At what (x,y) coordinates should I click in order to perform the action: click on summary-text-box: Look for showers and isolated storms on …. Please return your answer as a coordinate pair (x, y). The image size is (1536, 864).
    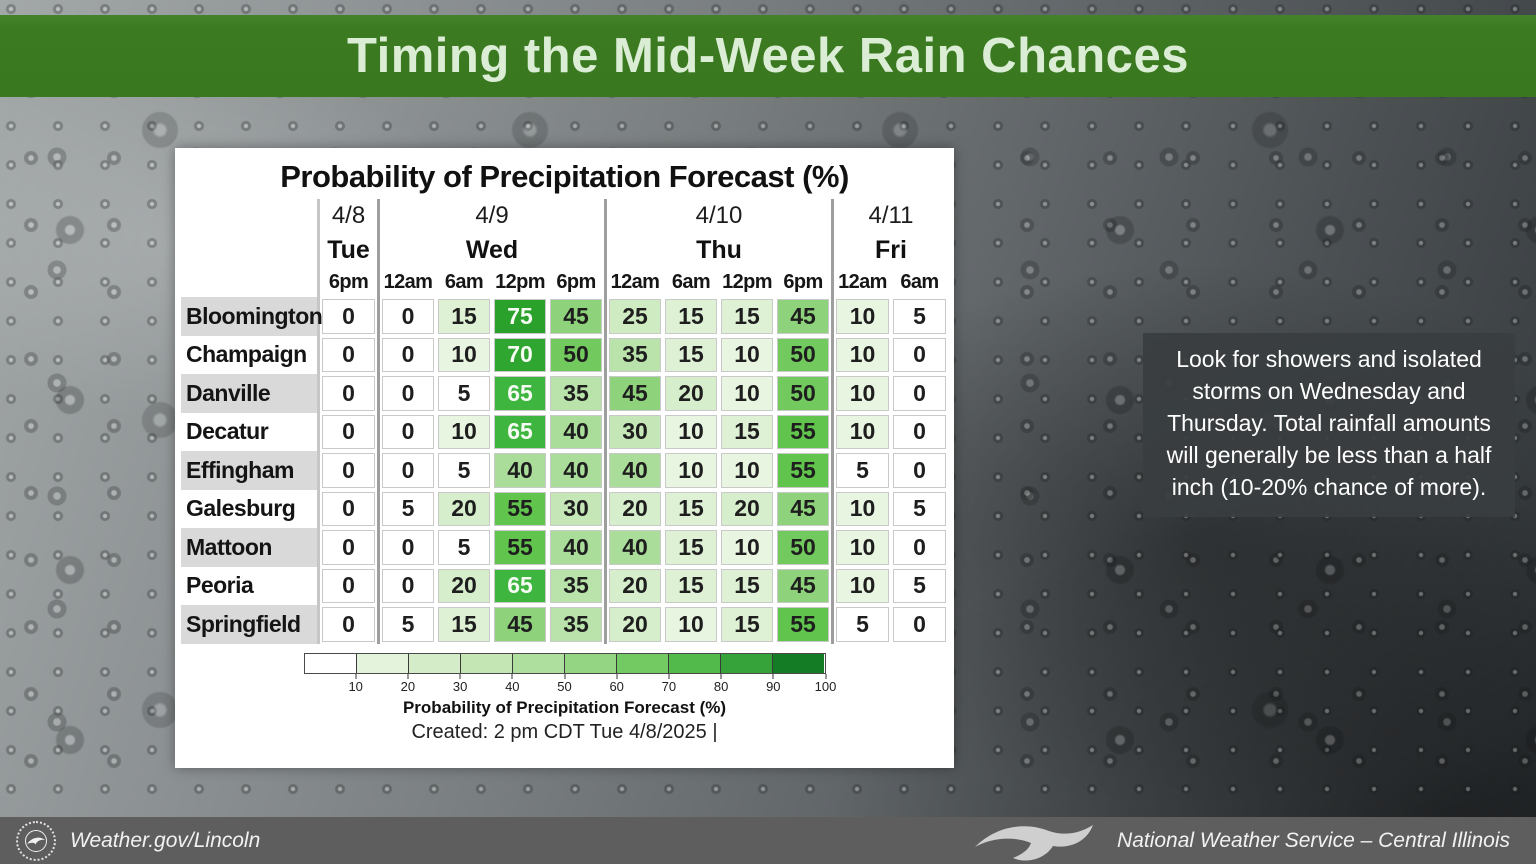
    Looking at the image, I should click on (1329, 425).